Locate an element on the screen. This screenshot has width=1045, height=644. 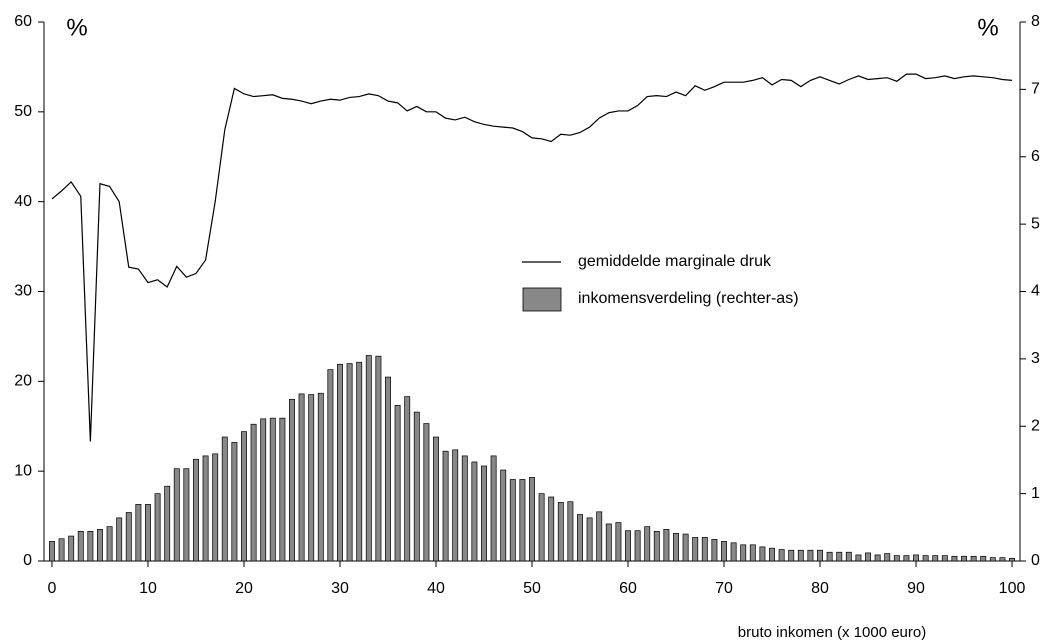
y2-tick-label: 8 is located at coordinates (1035, 21).